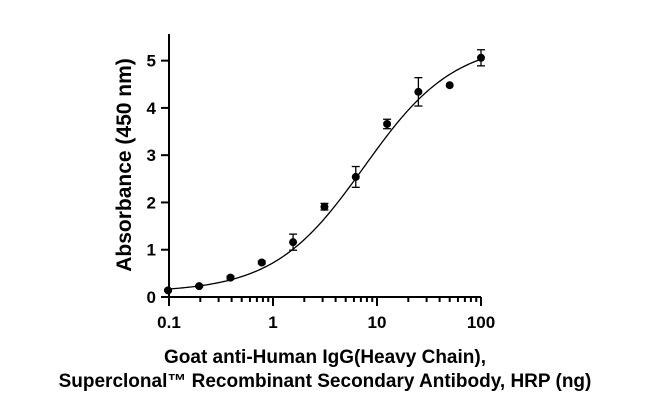 The image size is (650, 412). What do you see at coordinates (124, 165) in the screenshot?
I see `y-axis-label: Absorbance (450 nm)` at bounding box center [124, 165].